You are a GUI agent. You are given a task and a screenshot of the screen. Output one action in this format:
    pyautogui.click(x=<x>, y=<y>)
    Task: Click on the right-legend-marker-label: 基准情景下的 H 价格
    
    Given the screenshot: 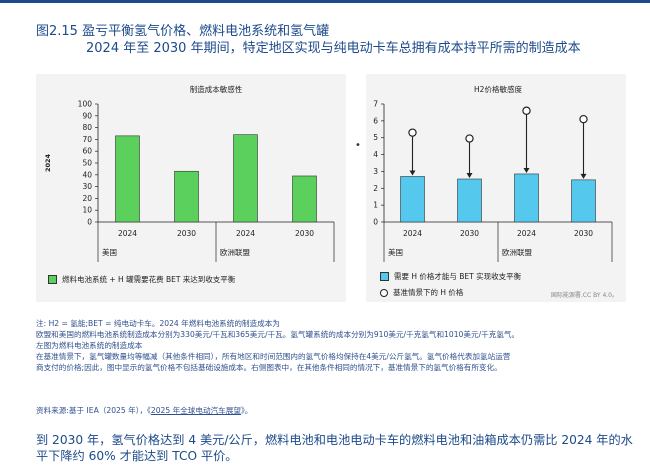 What is the action you would take?
    pyautogui.click(x=428, y=292)
    